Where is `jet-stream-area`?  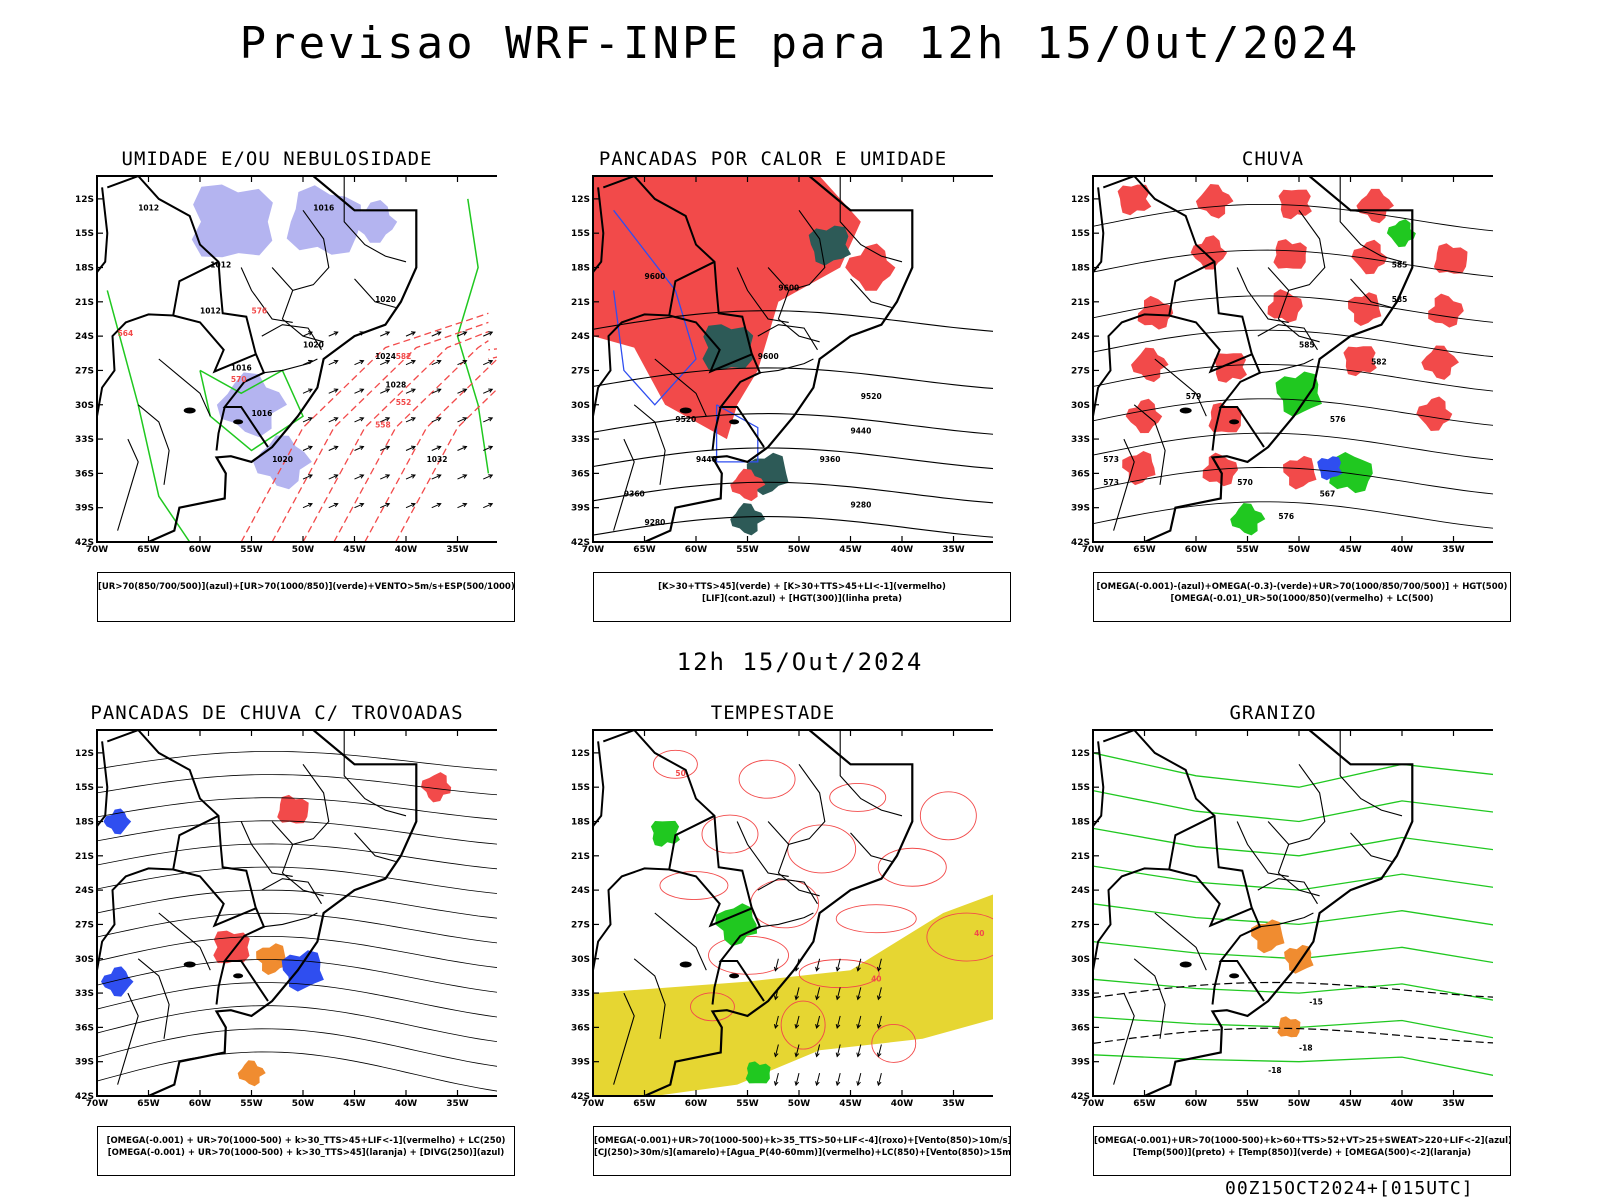
jet-stream-area is located at coordinates (793, 995).